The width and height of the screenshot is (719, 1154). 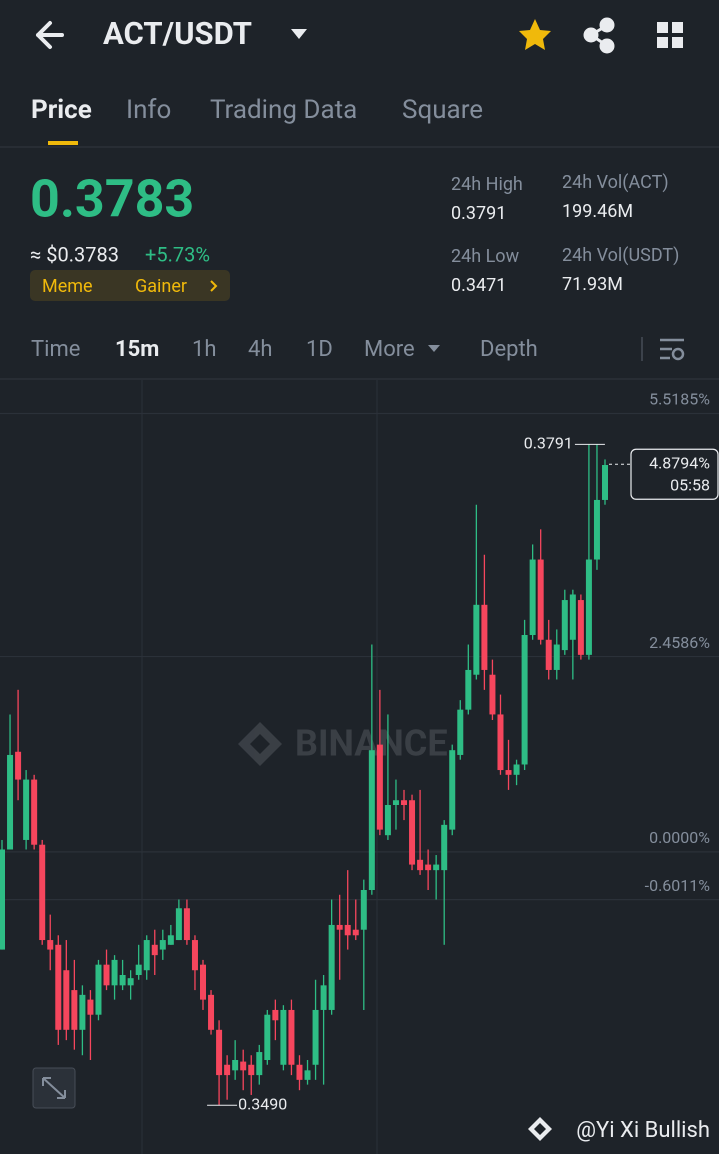 I want to click on y-tick-label: 0.0000%, so click(x=679, y=837).